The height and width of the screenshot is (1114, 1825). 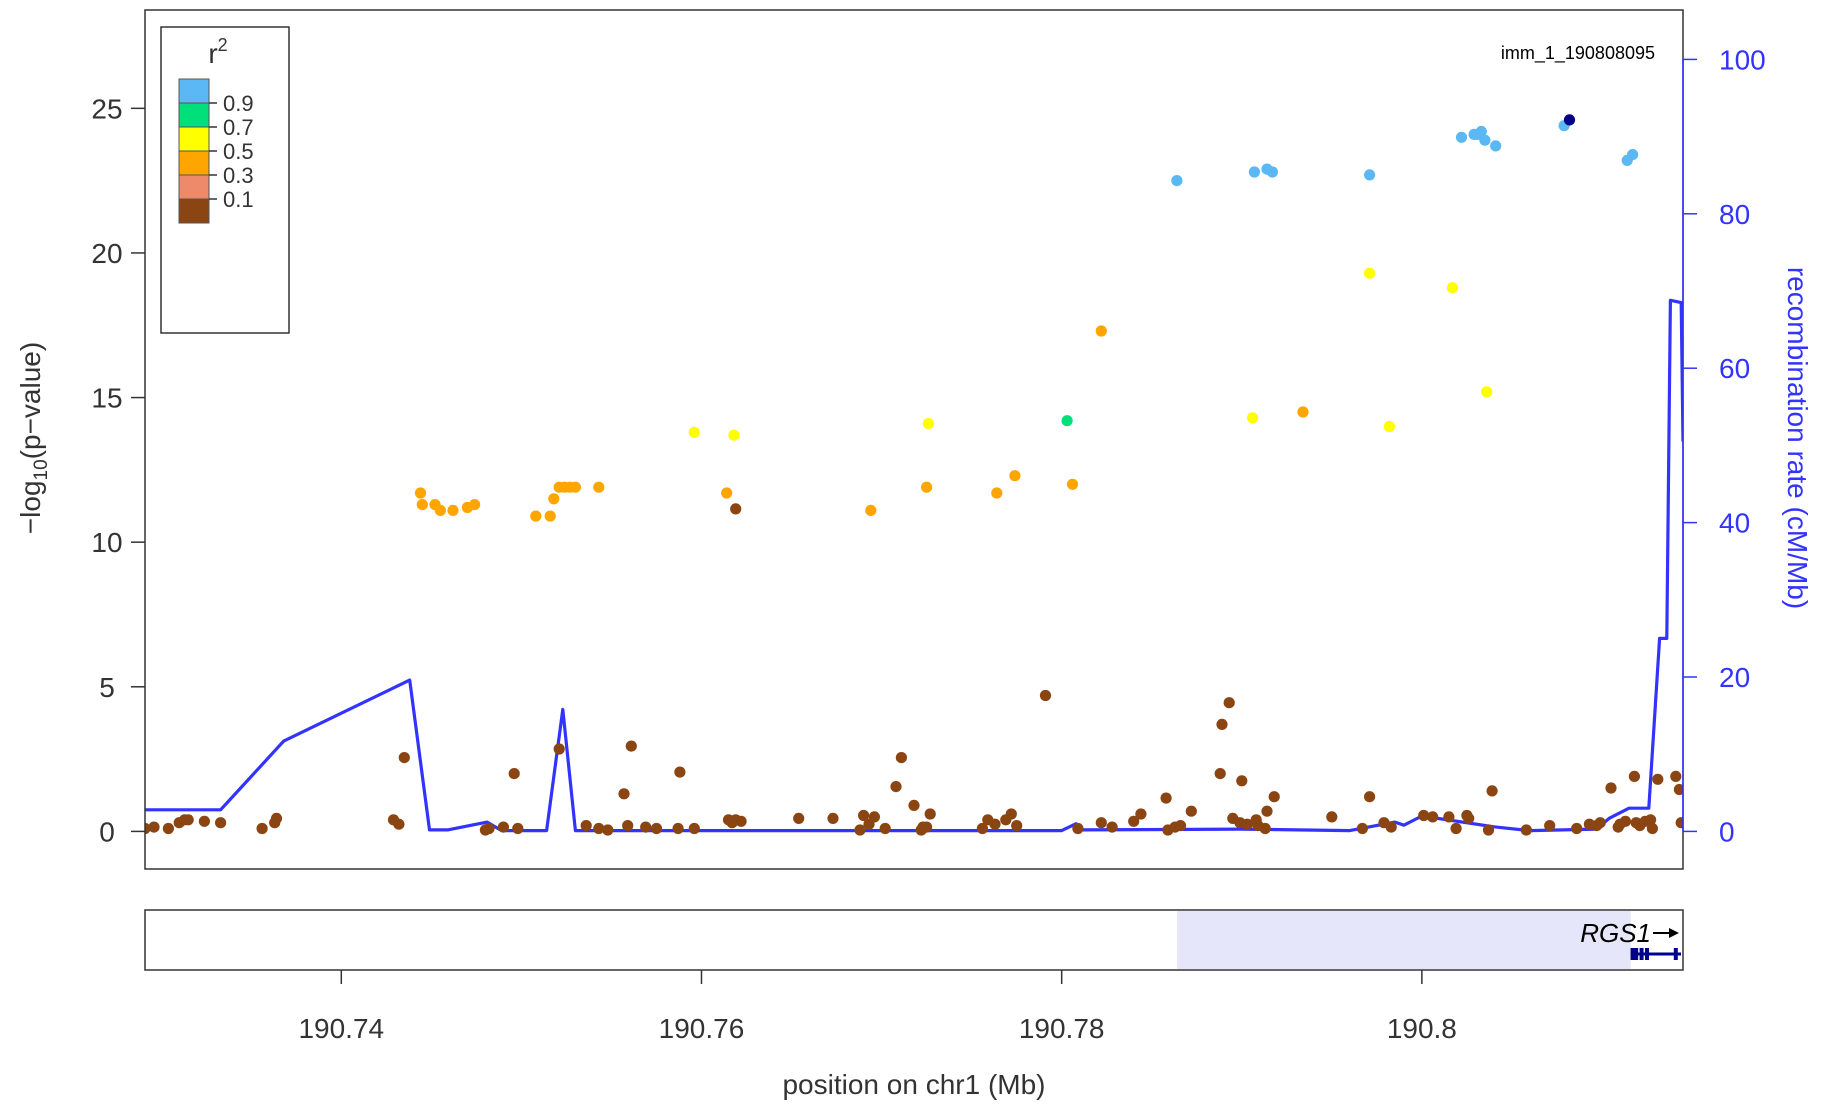 I want to click on y-axis-left-label-sub: 10, so click(x=41, y=469).